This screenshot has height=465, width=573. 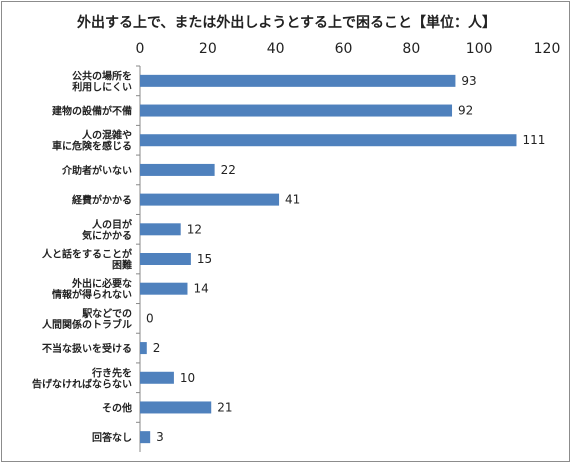 I want to click on category-label: 行き先を告げなければならない, so click(x=82, y=378).